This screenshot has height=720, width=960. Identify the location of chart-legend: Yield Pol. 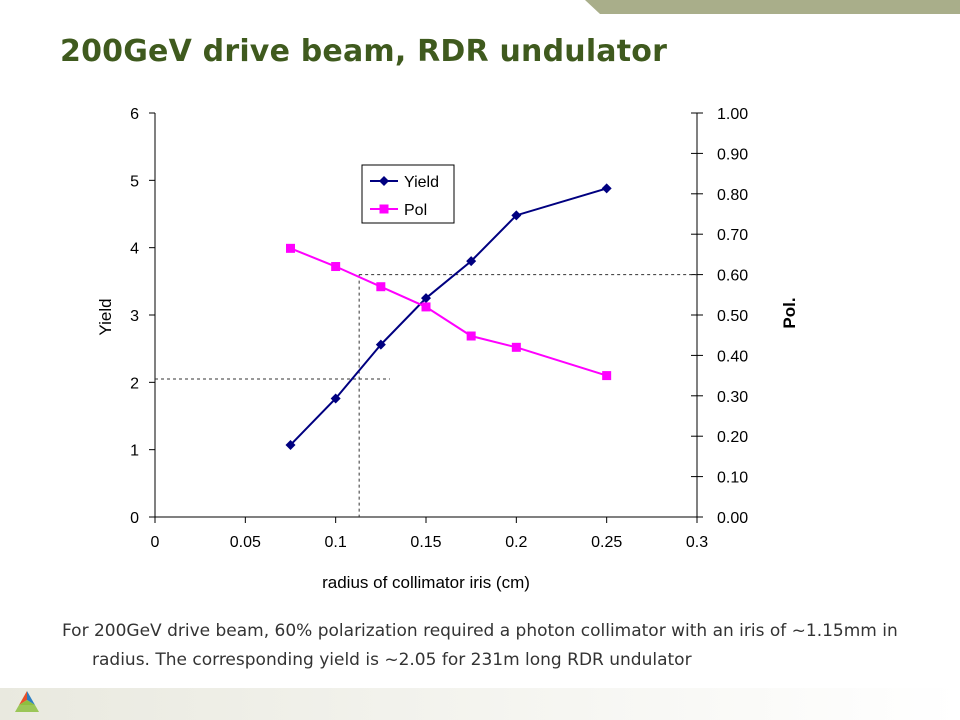
(408, 194).